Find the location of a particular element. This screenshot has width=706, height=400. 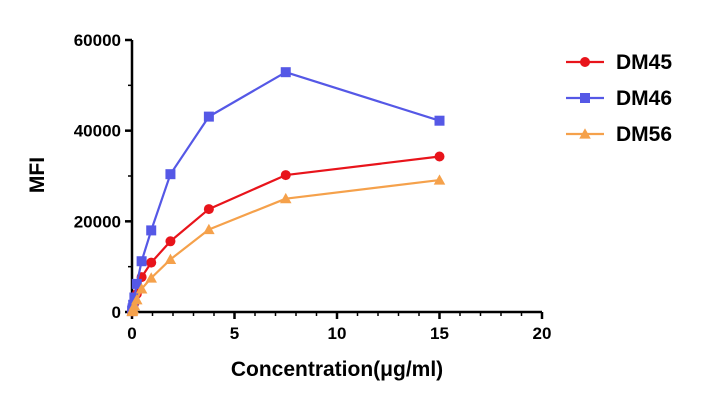

x-tick-label: 20 is located at coordinates (542, 333).